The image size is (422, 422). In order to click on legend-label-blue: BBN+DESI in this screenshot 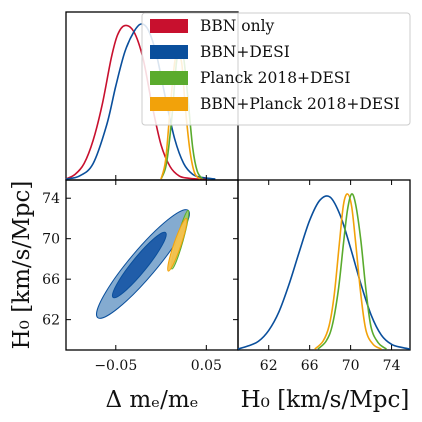, I will do `click(245, 52)`.